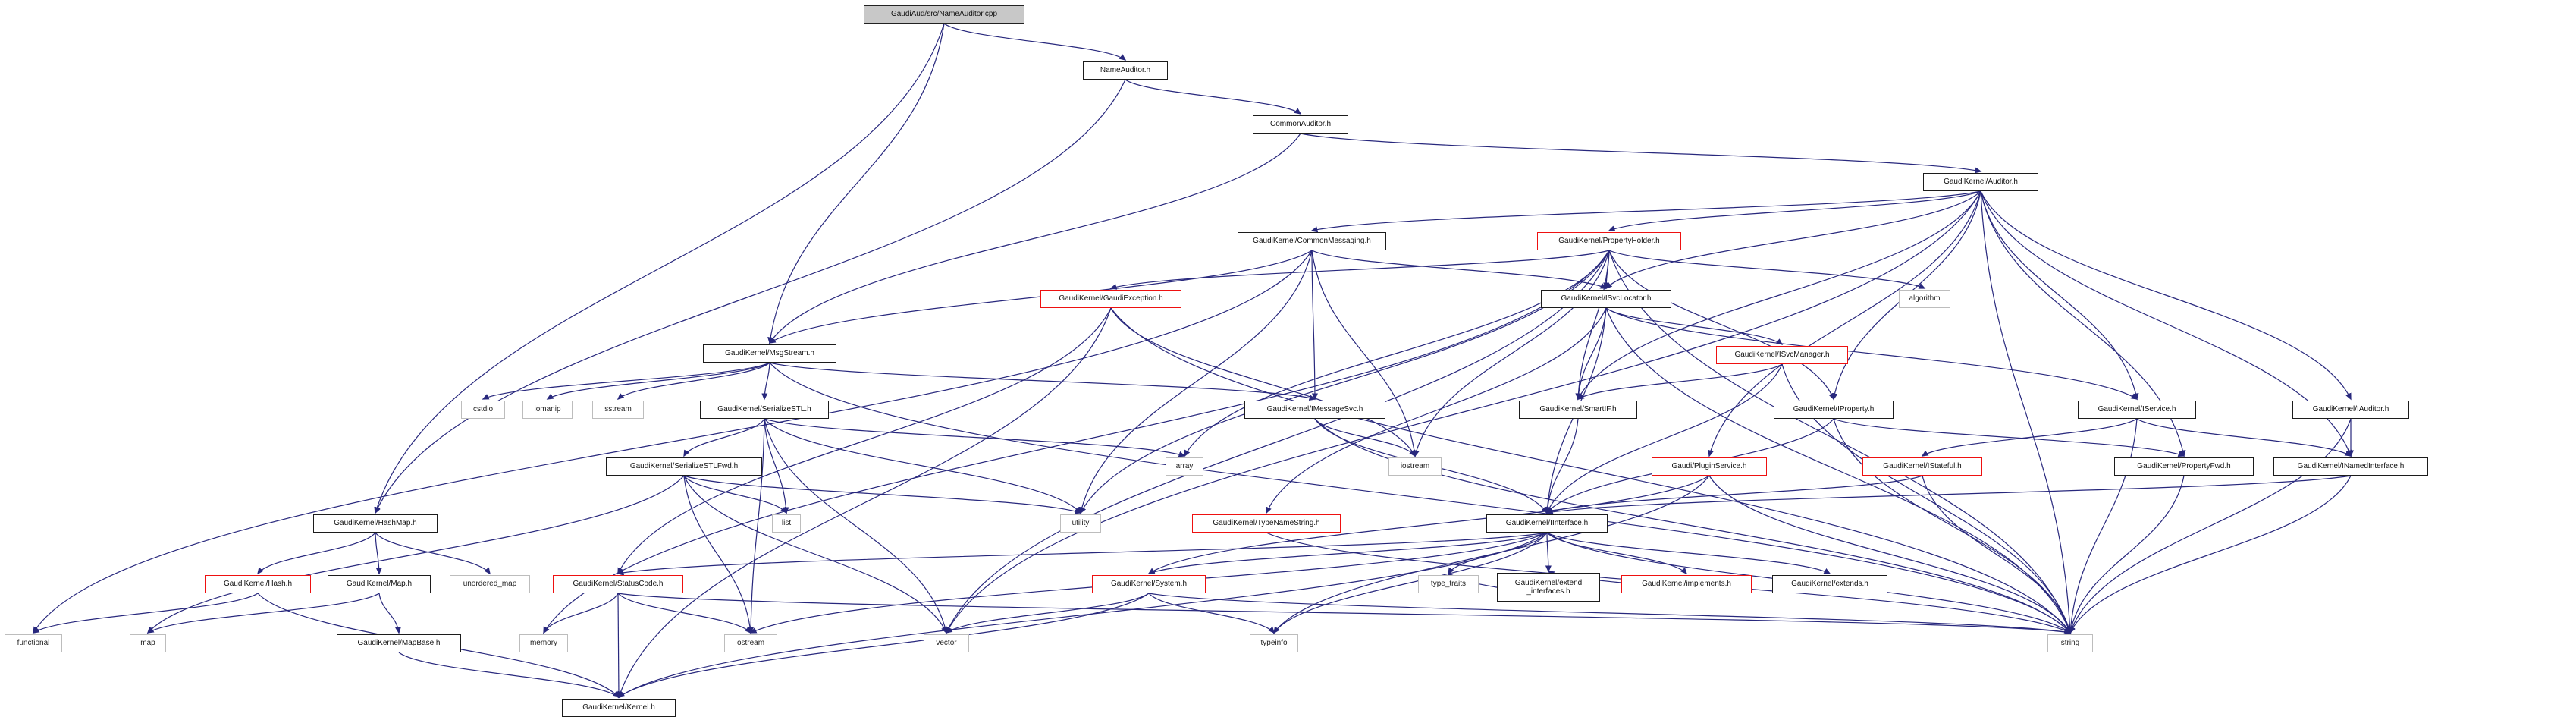 The height and width of the screenshot is (720, 2576). Describe the element at coordinates (1314, 410) in the screenshot. I see `node-imessagesvc: GaudiKernel/IMessageSvc.h` at that location.